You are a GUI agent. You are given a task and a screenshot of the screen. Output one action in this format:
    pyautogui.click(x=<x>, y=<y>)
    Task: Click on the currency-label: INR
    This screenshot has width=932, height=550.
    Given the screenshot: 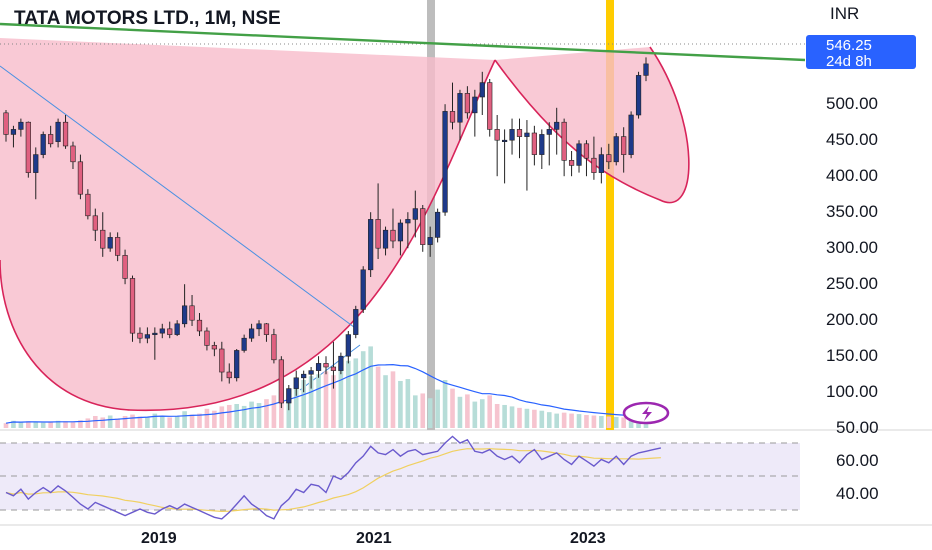 What is the action you would take?
    pyautogui.click(x=844, y=13)
    